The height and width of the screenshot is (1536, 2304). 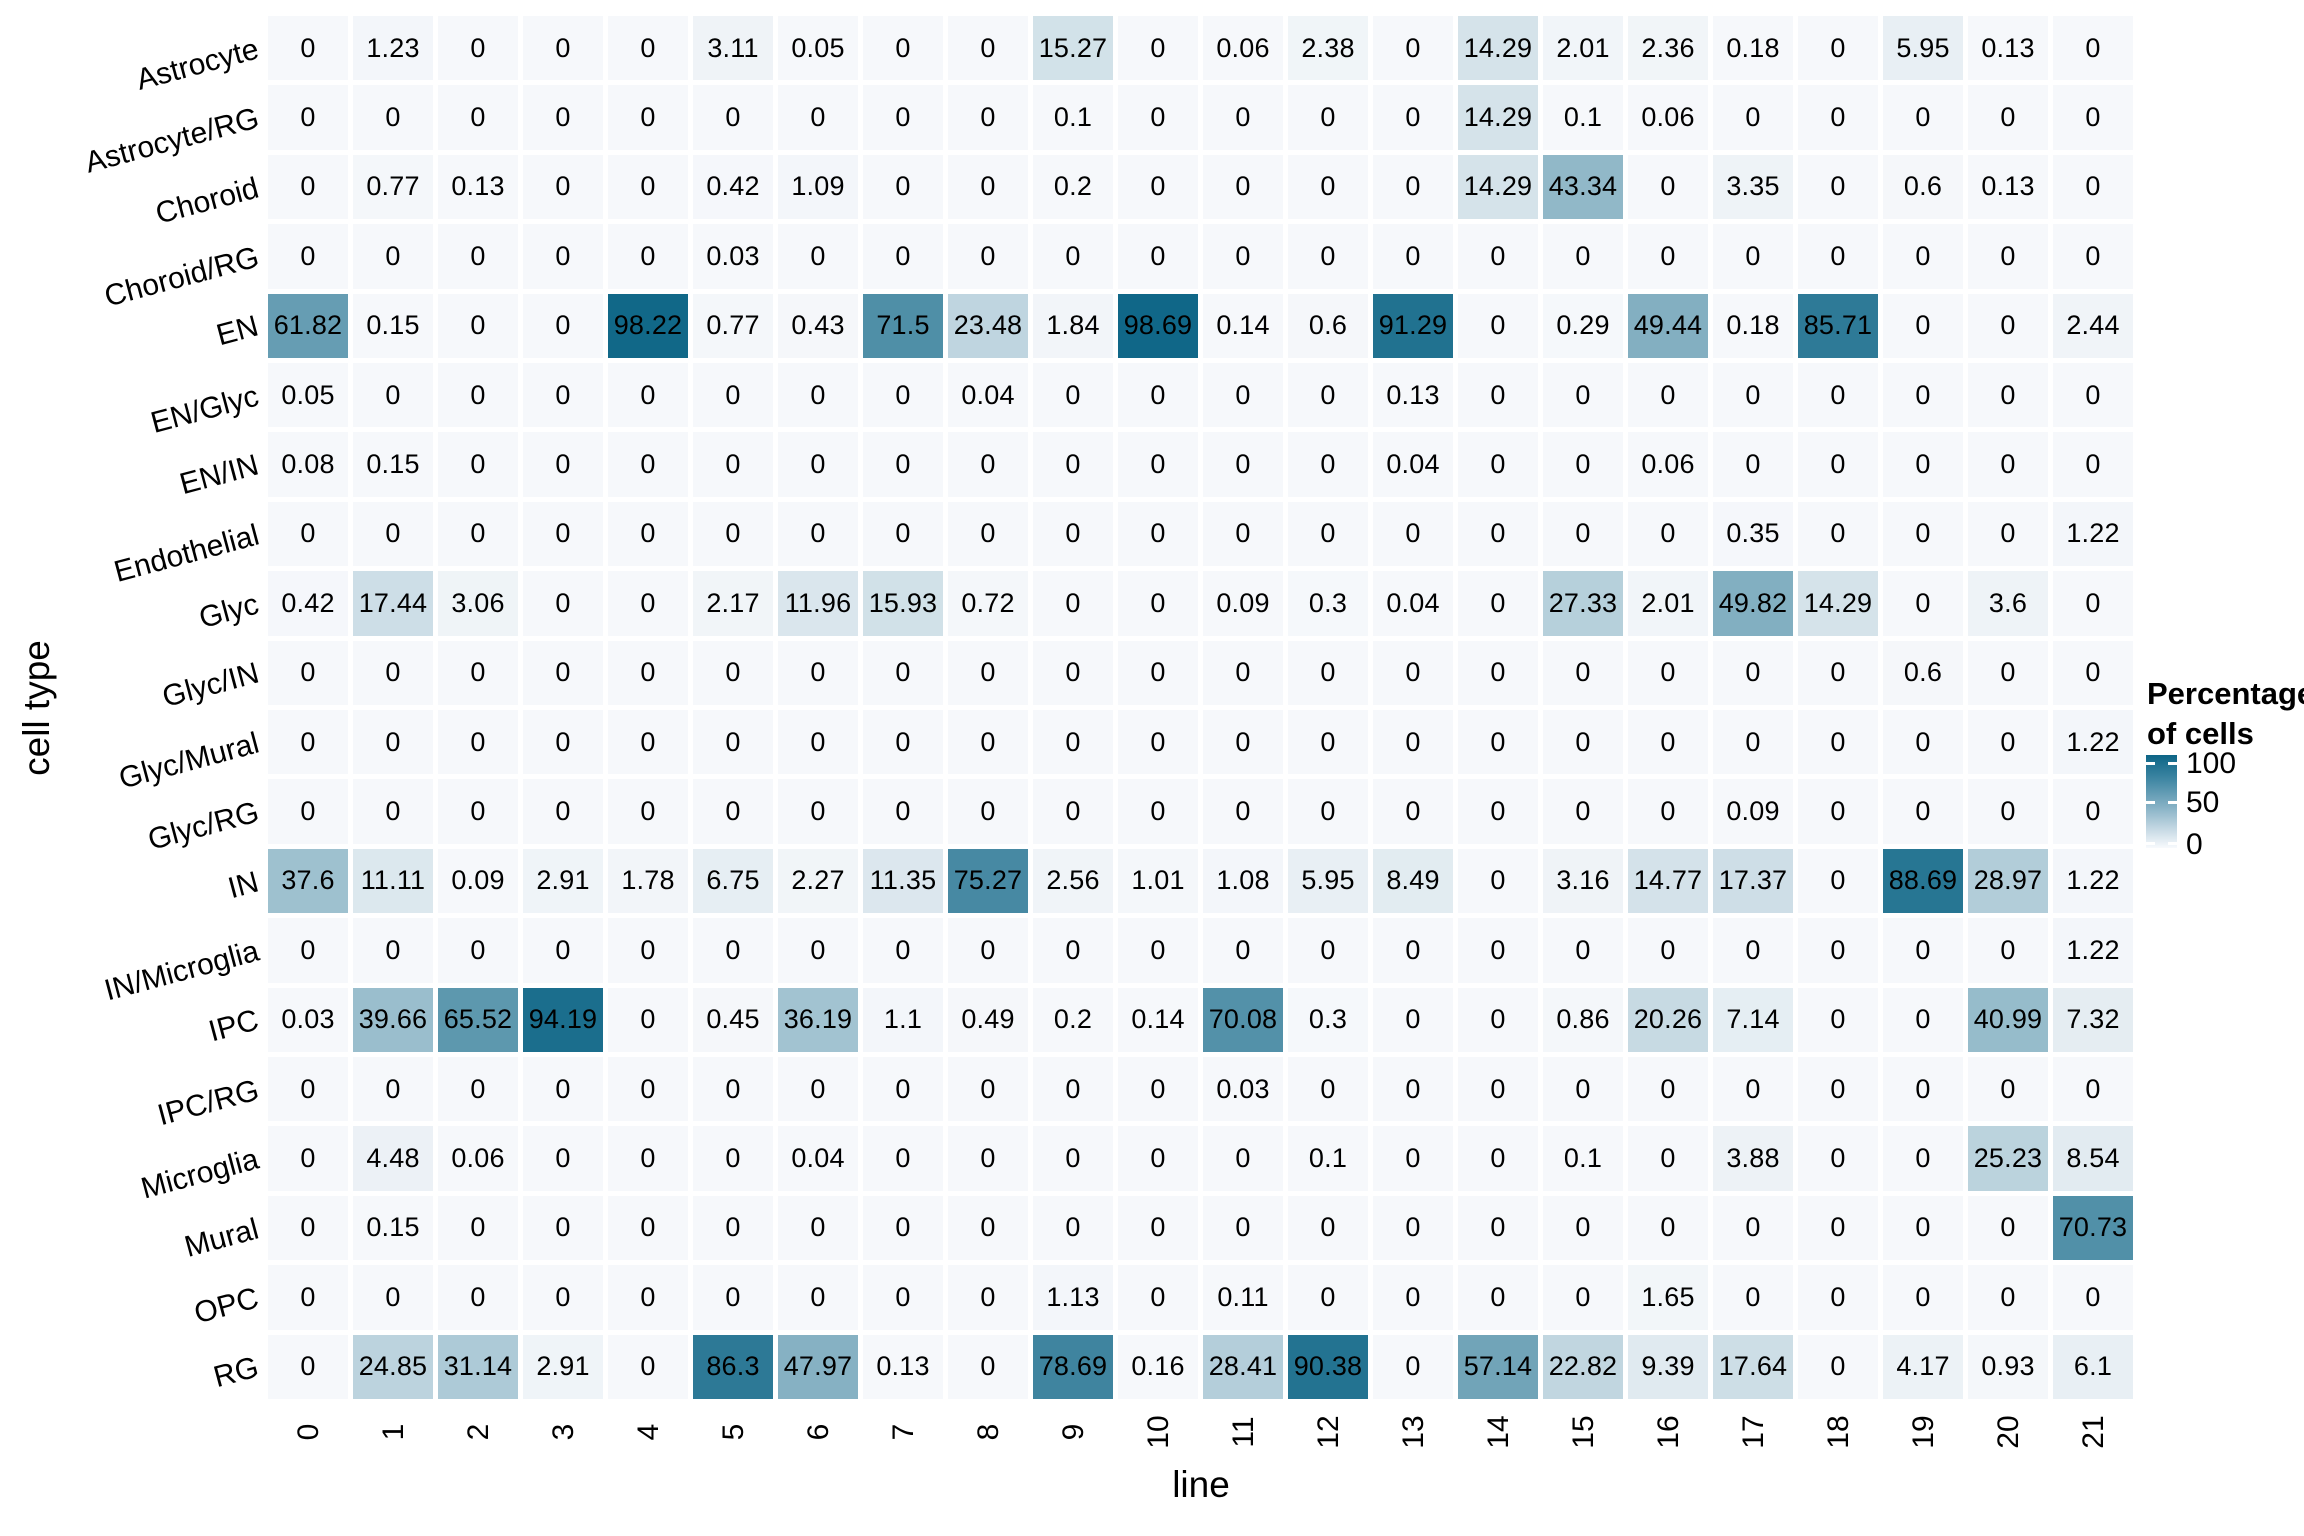 What do you see at coordinates (393, 1228) in the screenshot?
I see `heatmap-cell: 0.15` at bounding box center [393, 1228].